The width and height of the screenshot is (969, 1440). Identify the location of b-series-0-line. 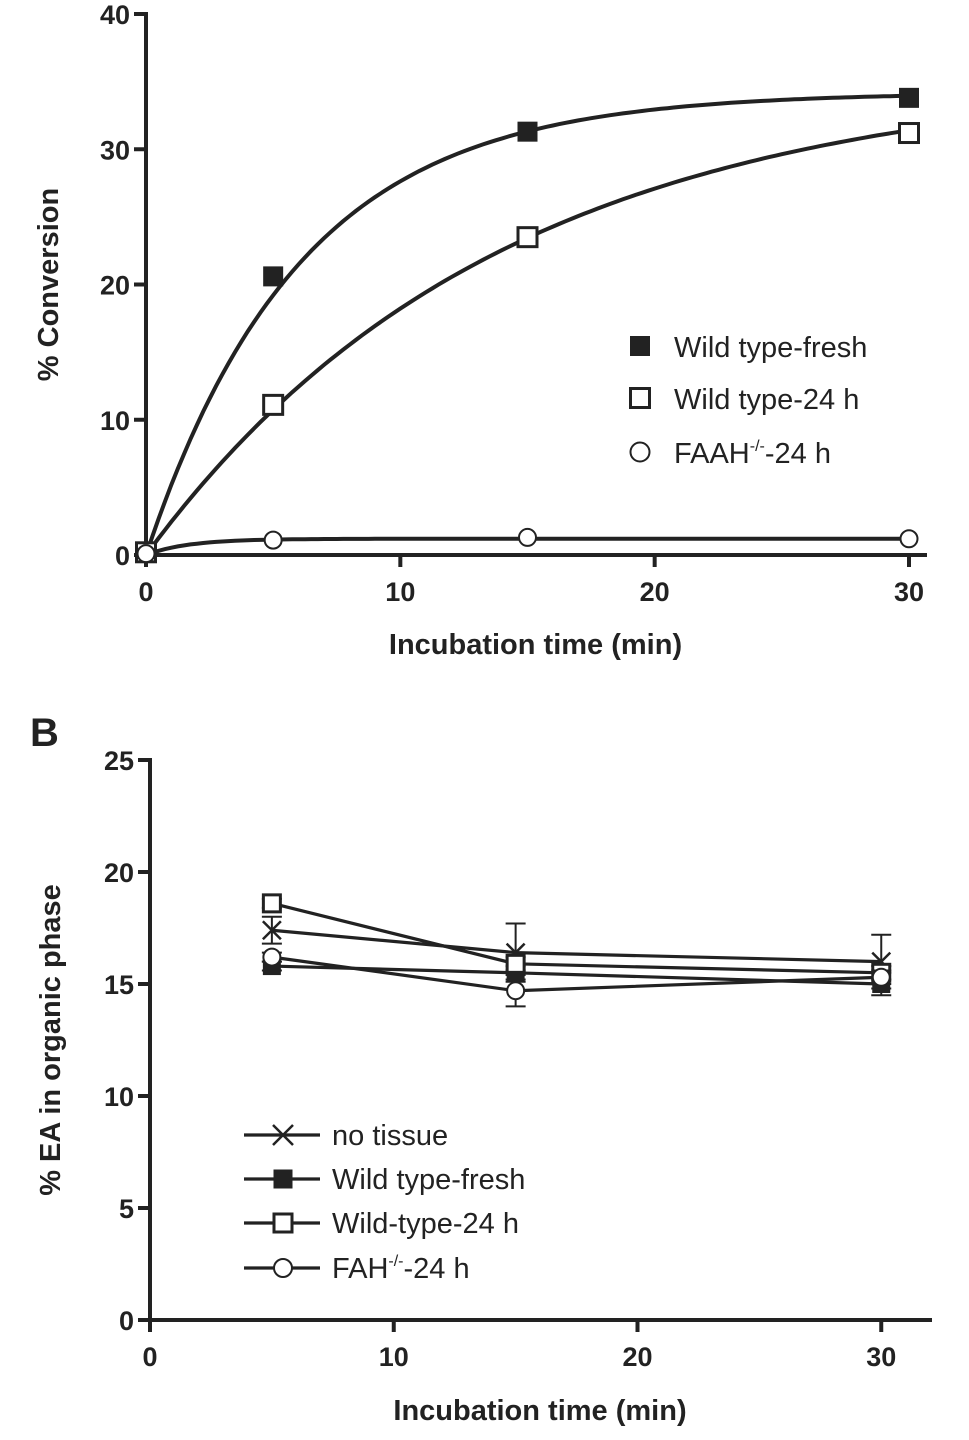
(576, 946).